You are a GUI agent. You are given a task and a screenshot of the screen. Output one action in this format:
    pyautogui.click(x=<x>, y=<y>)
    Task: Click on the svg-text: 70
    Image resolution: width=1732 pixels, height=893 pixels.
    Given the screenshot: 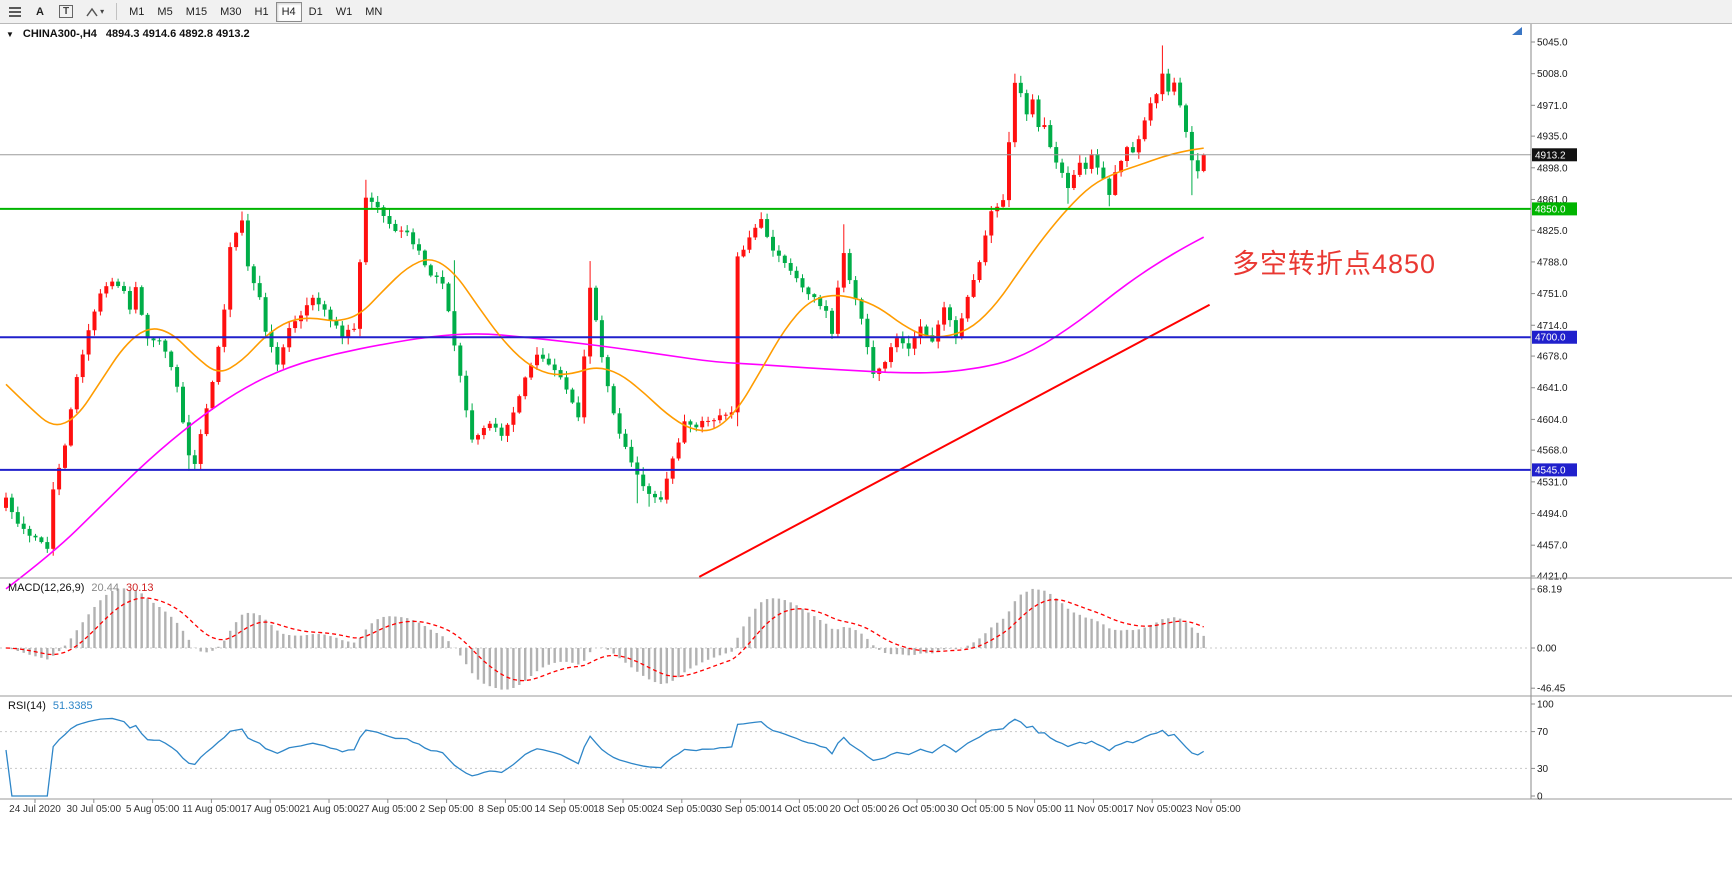 What is the action you would take?
    pyautogui.click(x=1543, y=732)
    